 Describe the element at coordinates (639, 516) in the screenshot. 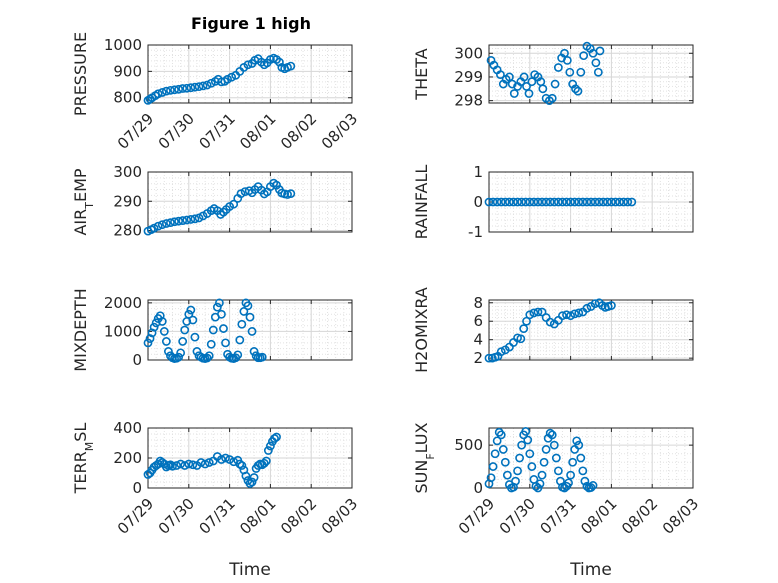

I see `x-tick-label: 08/02` at that location.